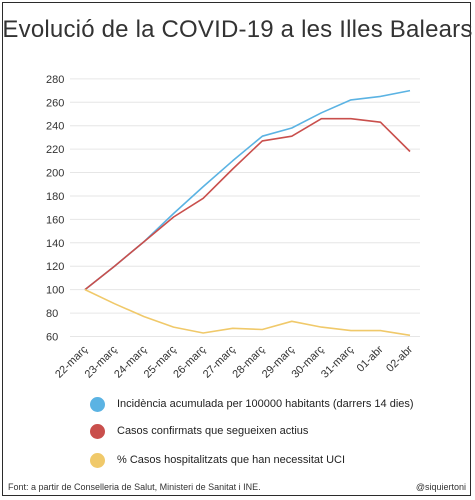 The image size is (475, 500). I want to click on y-tick-label: 60, so click(52, 337).